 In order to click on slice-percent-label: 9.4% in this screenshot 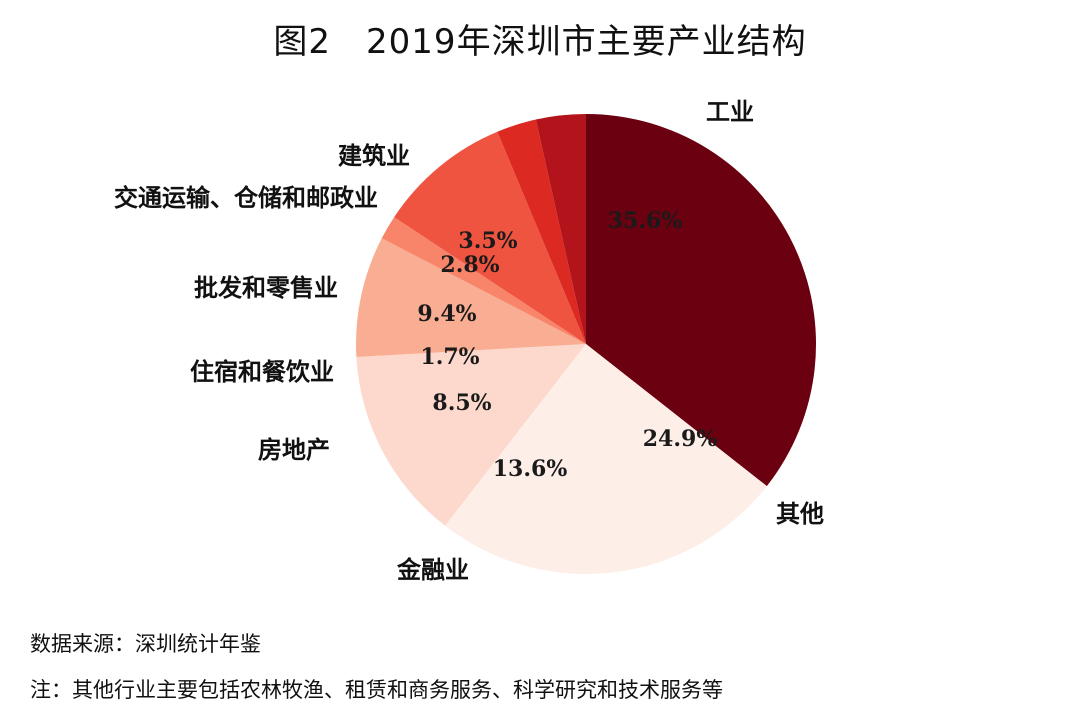, I will do `click(446, 314)`.